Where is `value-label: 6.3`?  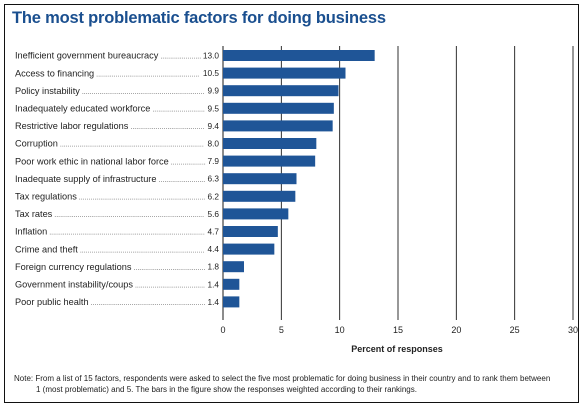 value-label: 6.3 is located at coordinates (213, 179).